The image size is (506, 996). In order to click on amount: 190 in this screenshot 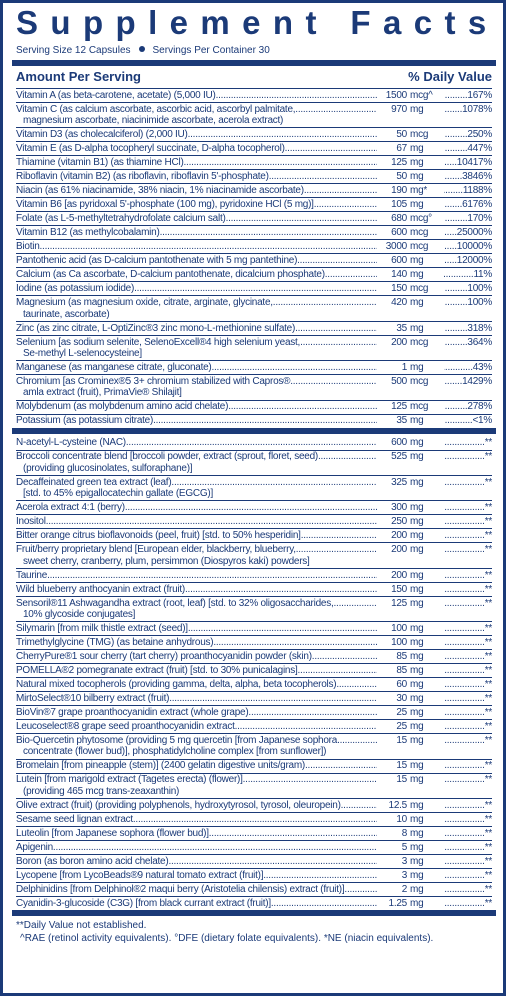, I will do `click(399, 191)`.